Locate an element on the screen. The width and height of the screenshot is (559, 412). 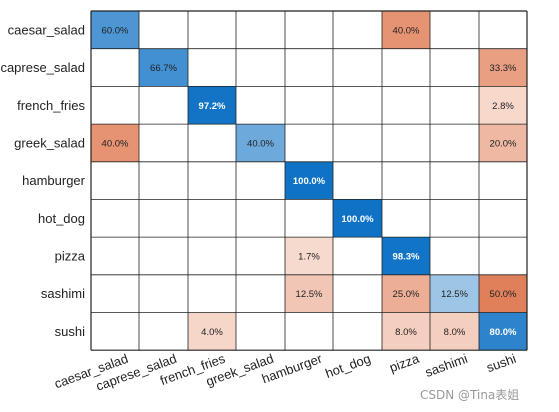
cell-greek-salad-greek-salad is located at coordinates (260, 143).